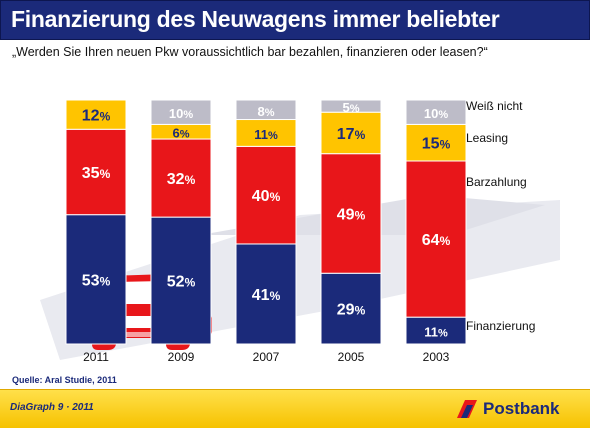 Image resolution: width=590 pixels, height=428 pixels. I want to click on data-label: 40%, so click(266, 196).